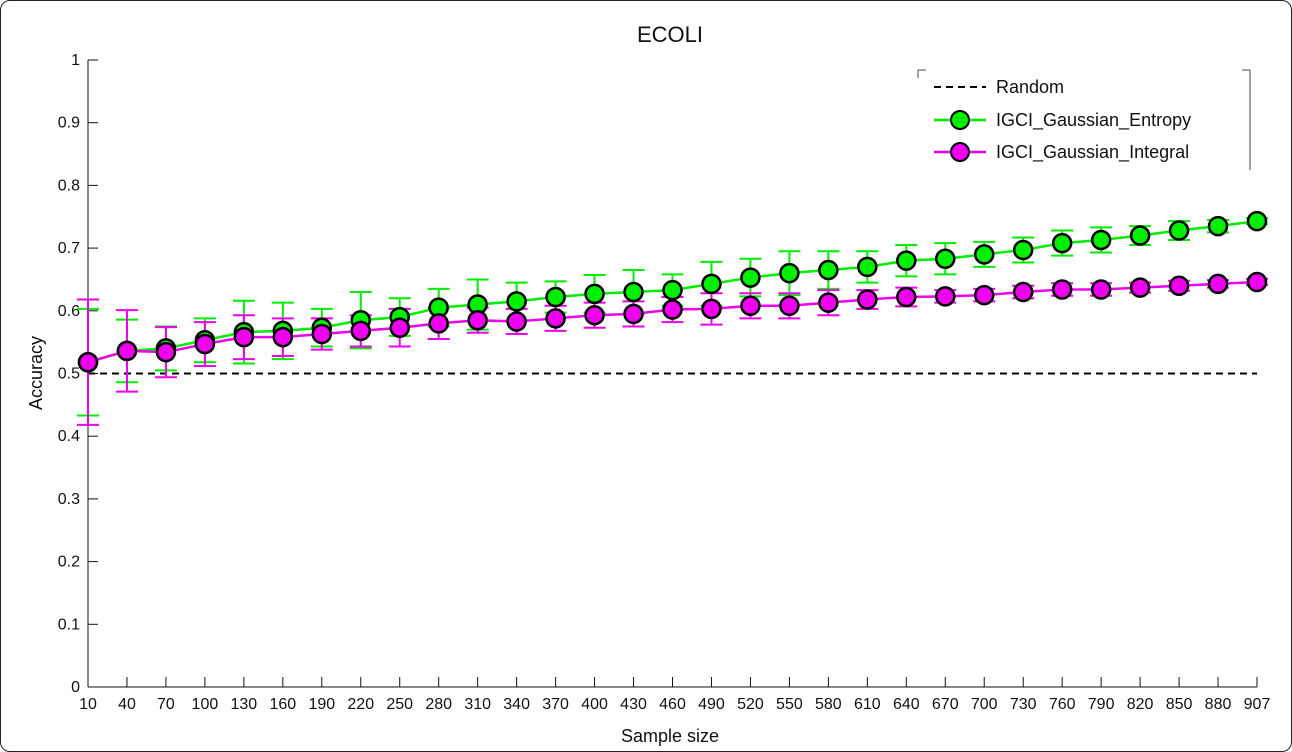 The width and height of the screenshot is (1292, 752). Describe the element at coordinates (1218, 704) in the screenshot. I see `x-tick-label: 880` at that location.